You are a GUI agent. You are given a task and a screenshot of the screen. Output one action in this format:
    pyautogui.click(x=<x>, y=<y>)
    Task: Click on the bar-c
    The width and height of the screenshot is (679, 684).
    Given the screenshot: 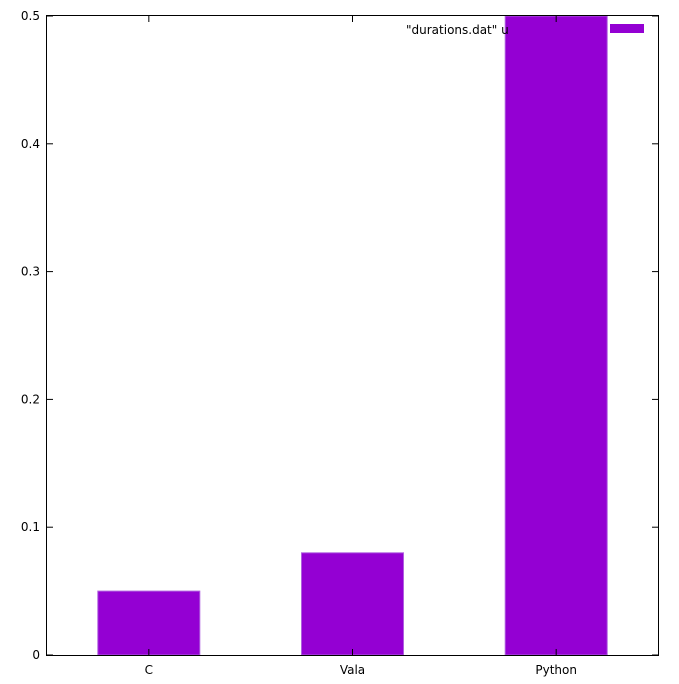 What is the action you would take?
    pyautogui.click(x=149, y=623)
    